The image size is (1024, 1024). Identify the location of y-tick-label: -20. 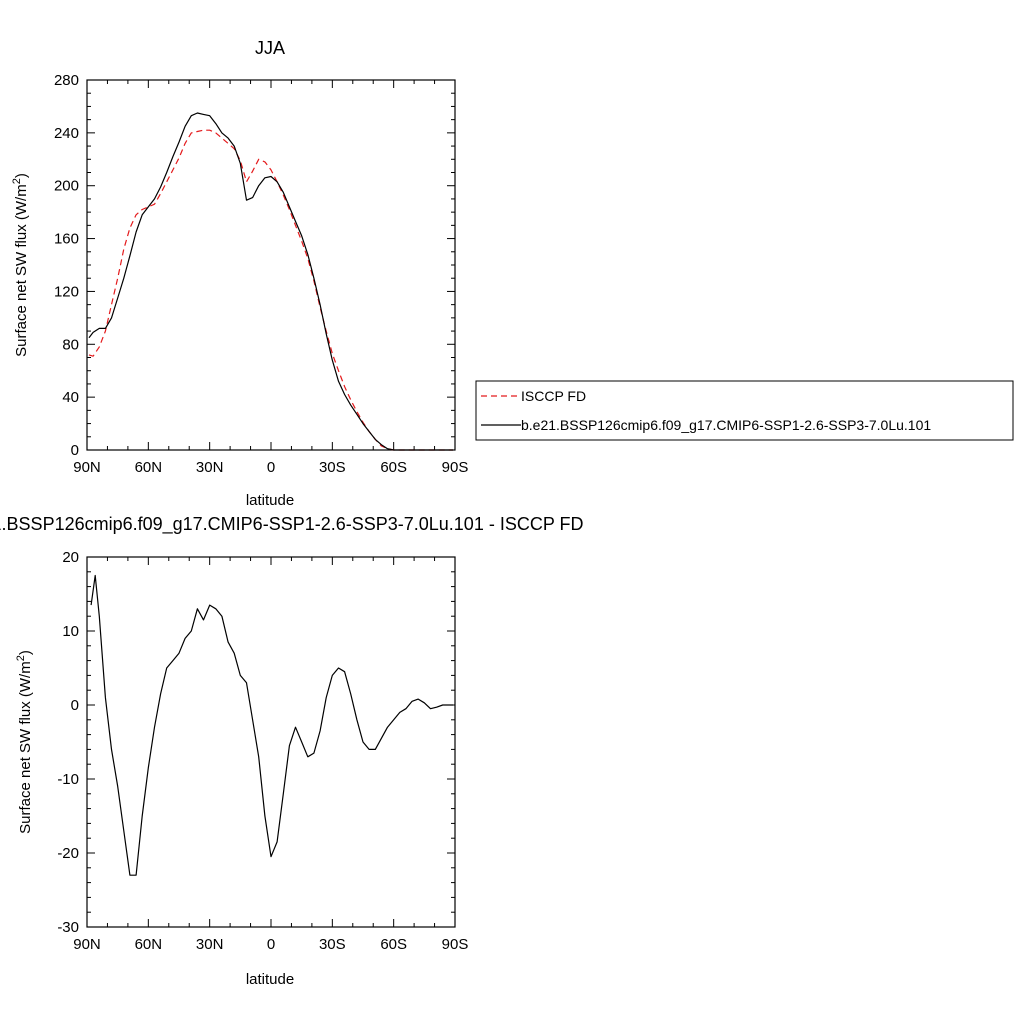
(68, 853).